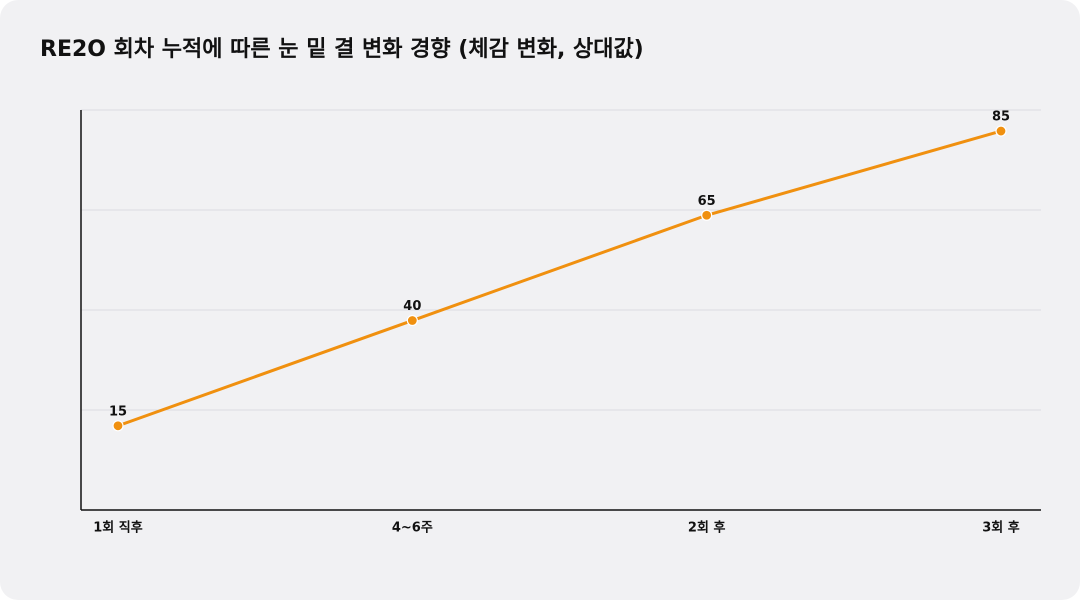  I want to click on data-label: 15, so click(118, 411).